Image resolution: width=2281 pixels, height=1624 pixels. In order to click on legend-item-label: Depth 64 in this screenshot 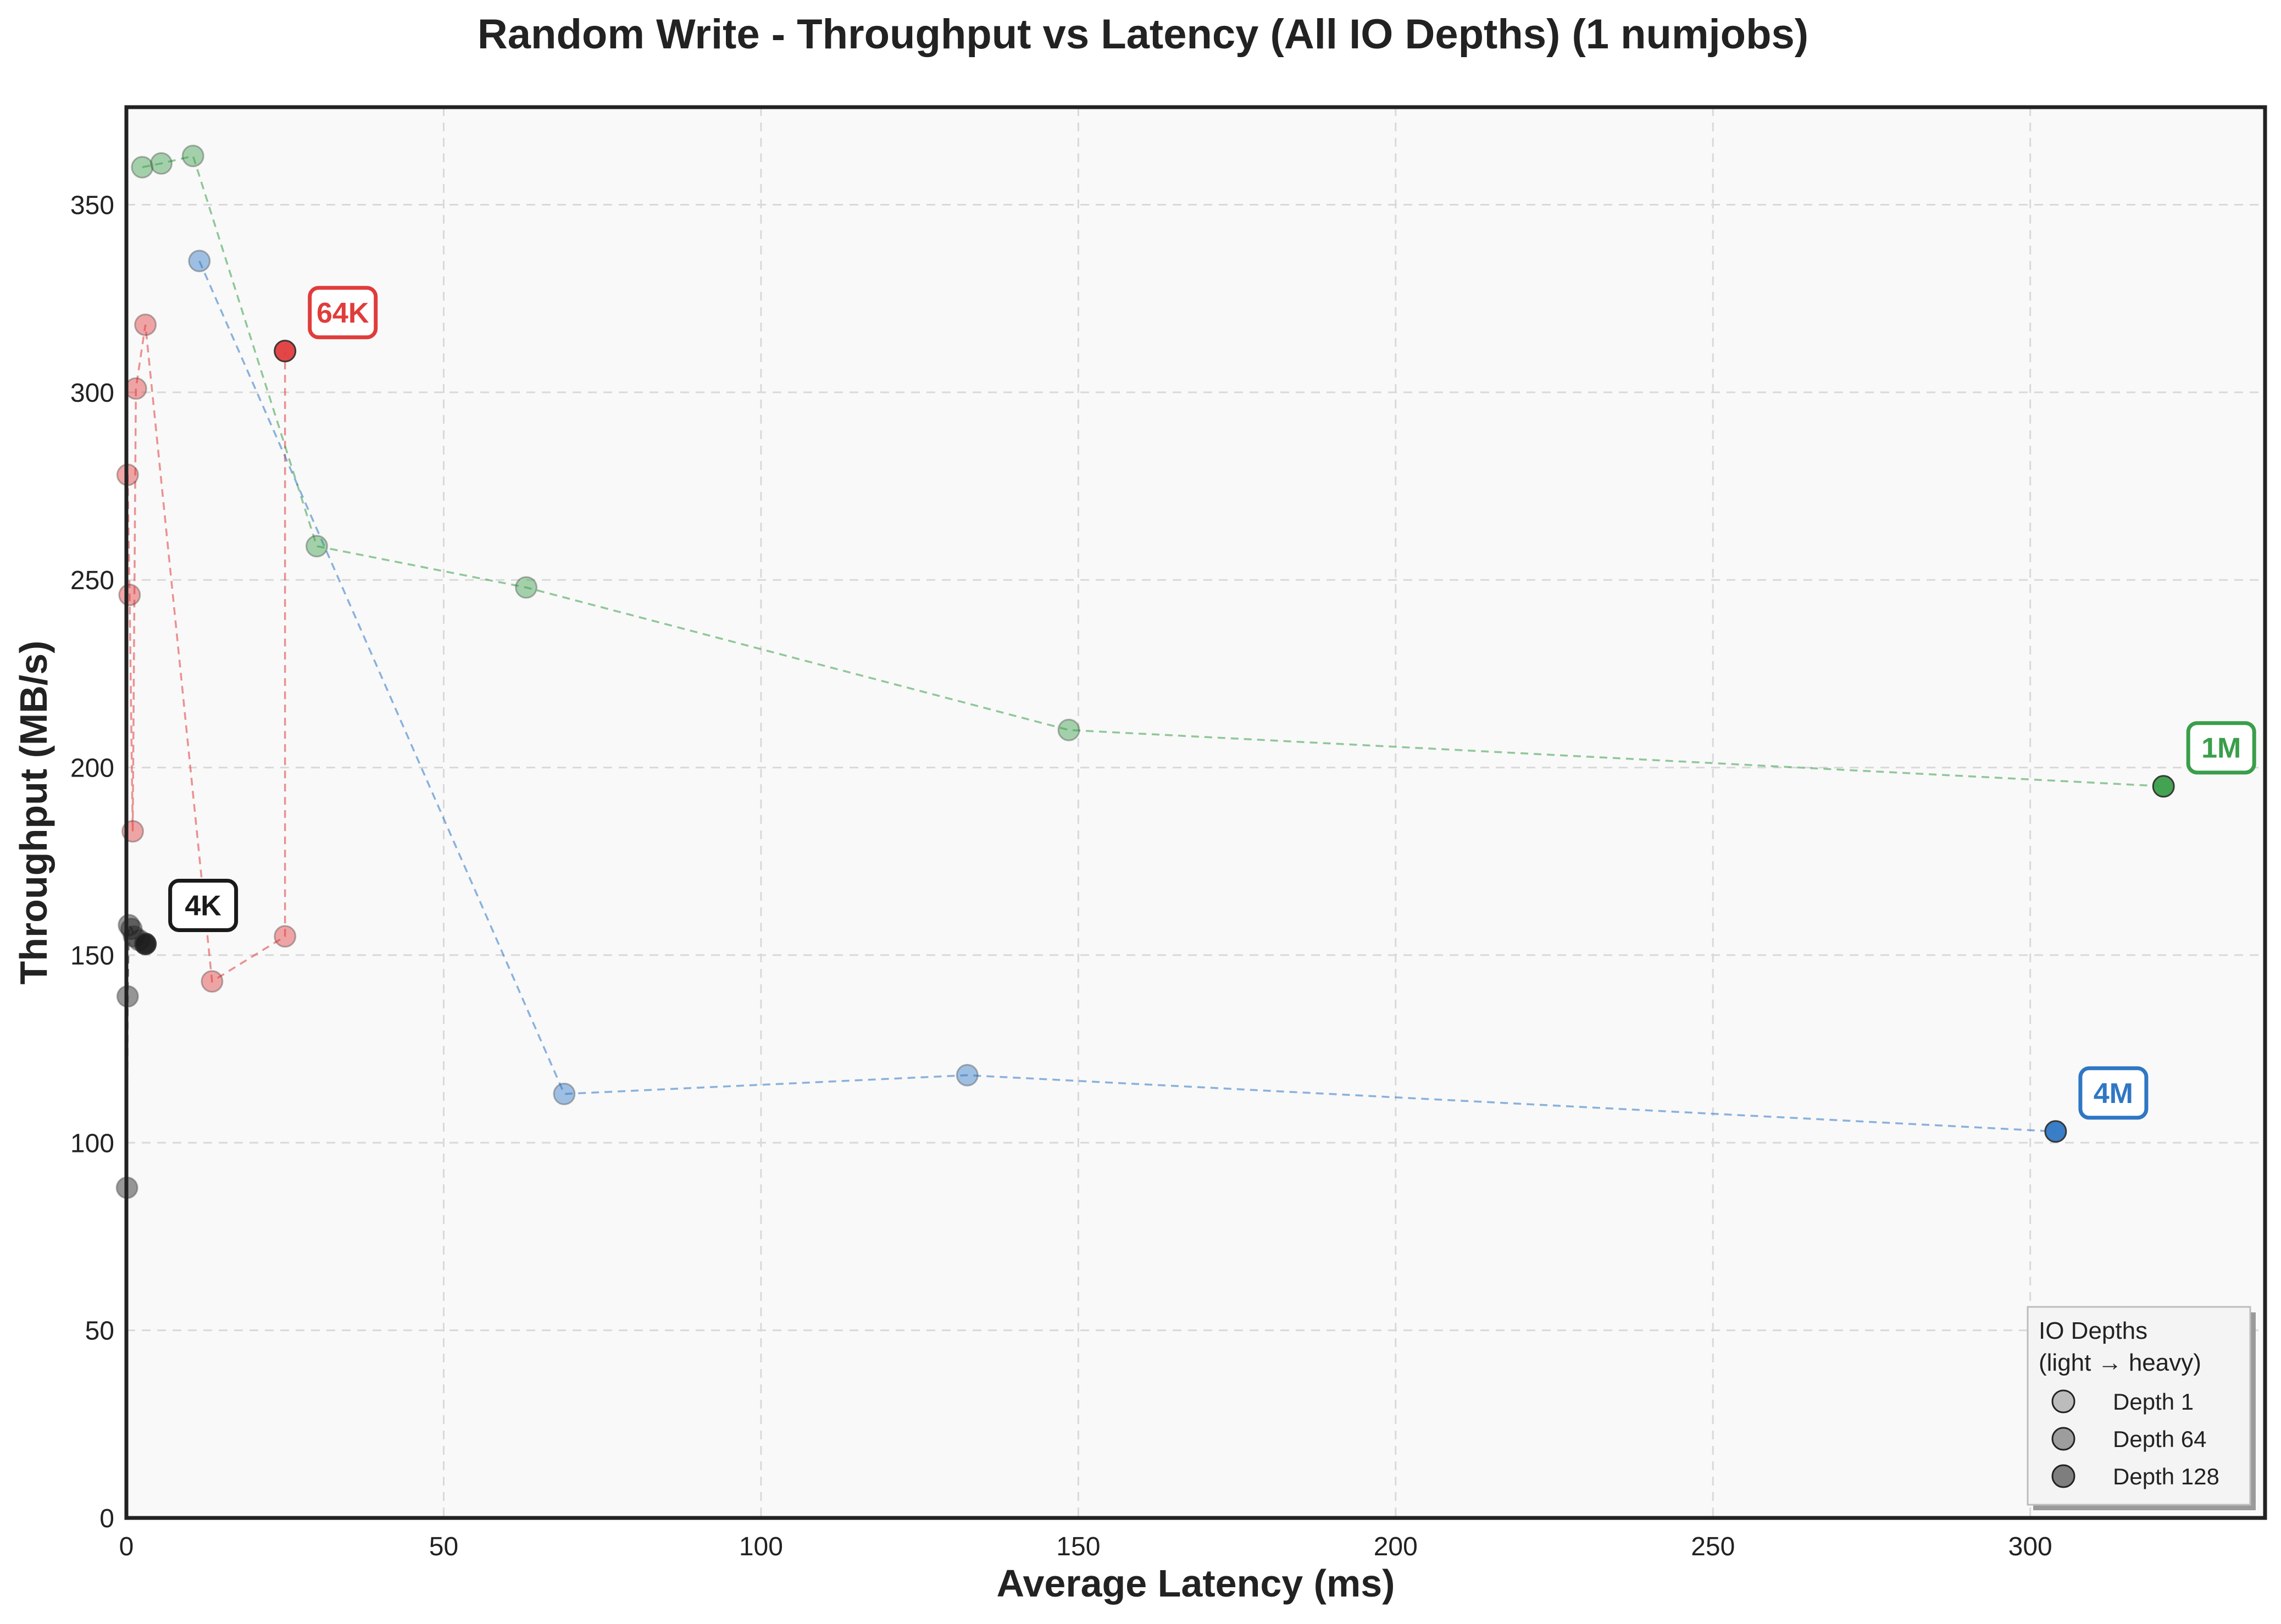, I will do `click(2159, 1439)`.